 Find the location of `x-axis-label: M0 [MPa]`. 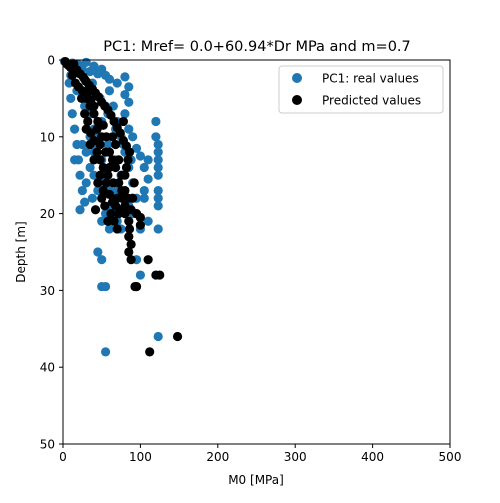

x-axis-label: M0 [MPa] is located at coordinates (256, 480).